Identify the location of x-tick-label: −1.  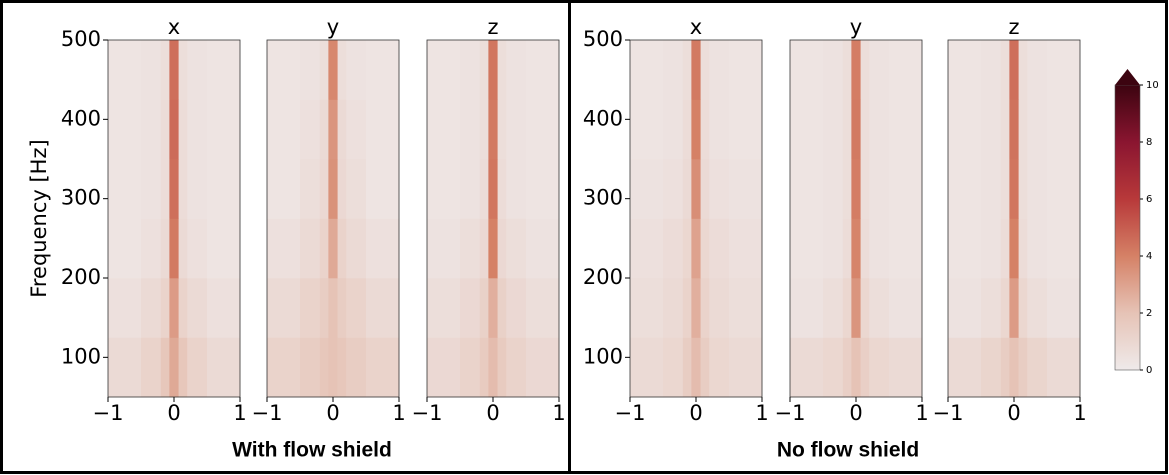
(630, 413).